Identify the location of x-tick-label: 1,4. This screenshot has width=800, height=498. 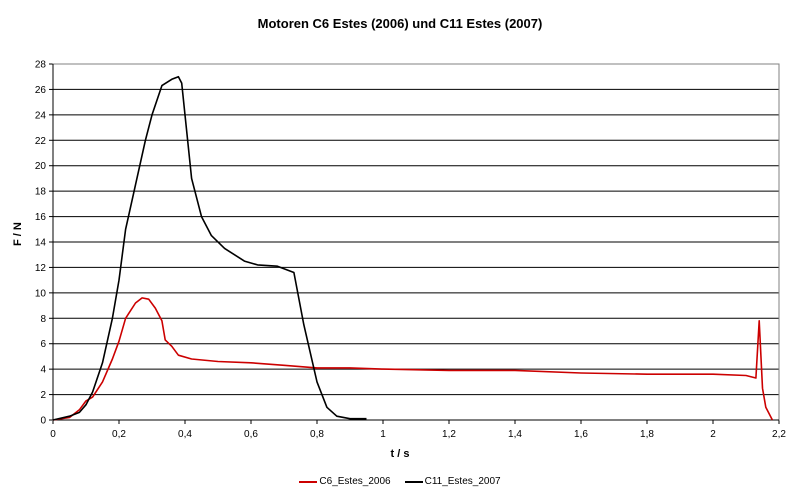
(515, 434).